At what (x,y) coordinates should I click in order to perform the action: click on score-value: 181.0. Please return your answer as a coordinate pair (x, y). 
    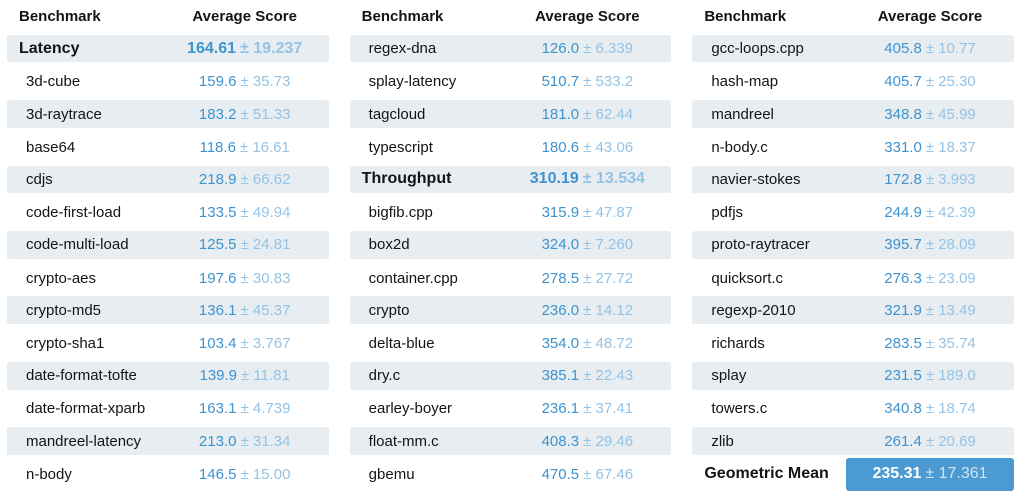
    Looking at the image, I should click on (560, 114).